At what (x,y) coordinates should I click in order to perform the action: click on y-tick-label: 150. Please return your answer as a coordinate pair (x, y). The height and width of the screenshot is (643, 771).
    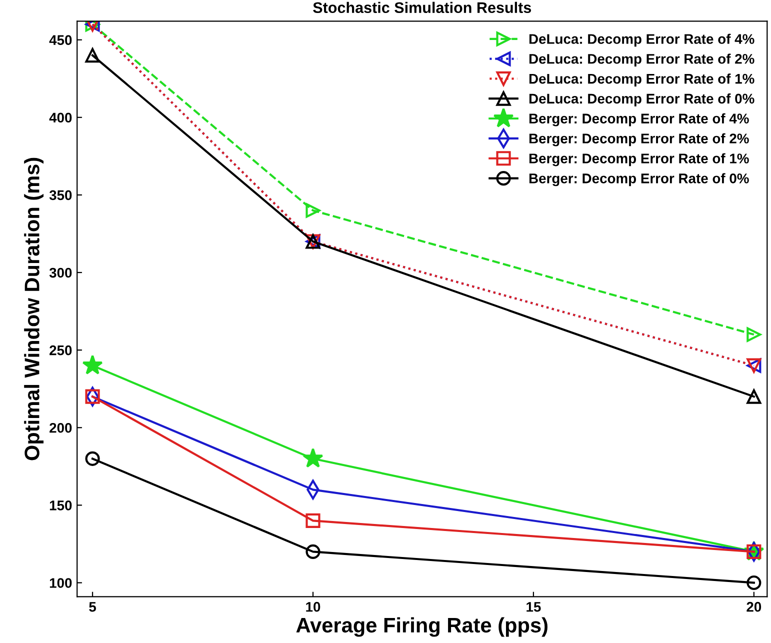
    Looking at the image, I should click on (61, 505).